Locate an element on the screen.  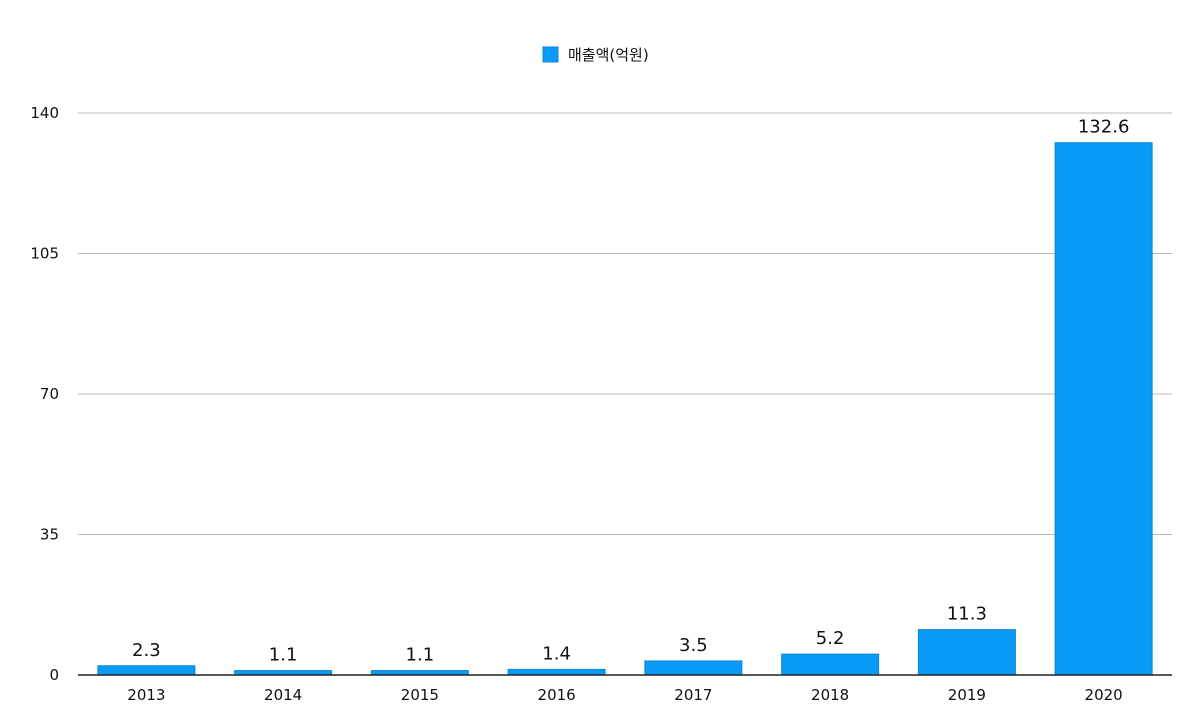
y-tick-label: 105 is located at coordinates (44, 254).